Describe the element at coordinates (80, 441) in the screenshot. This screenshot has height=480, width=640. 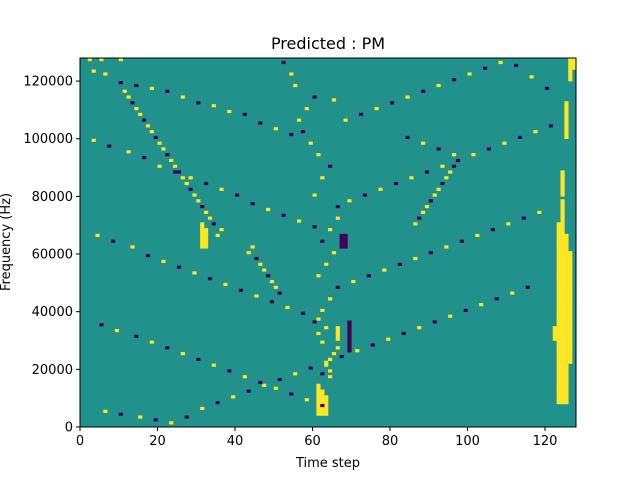
I see `x-tick-label: 0` at that location.